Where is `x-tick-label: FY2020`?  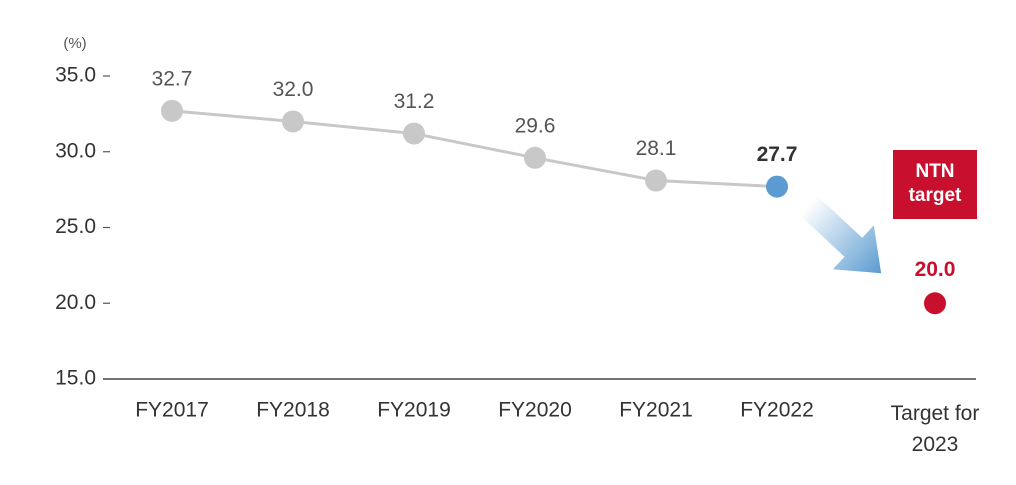 x-tick-label: FY2020 is located at coordinates (535, 410).